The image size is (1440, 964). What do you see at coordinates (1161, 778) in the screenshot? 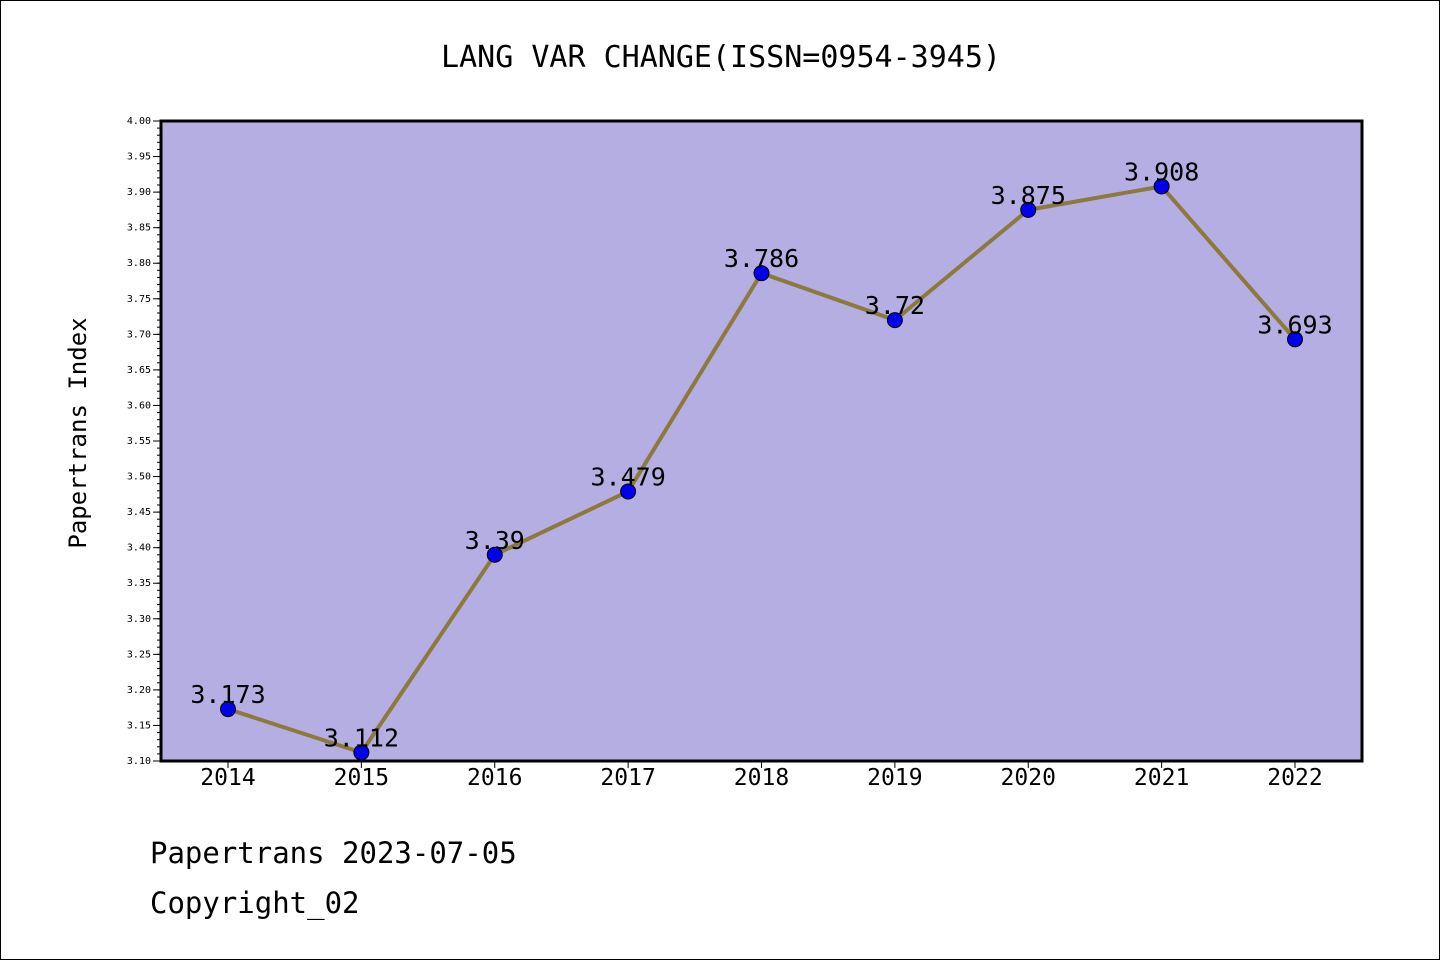
I see `x-tick-label: 2021` at bounding box center [1161, 778].